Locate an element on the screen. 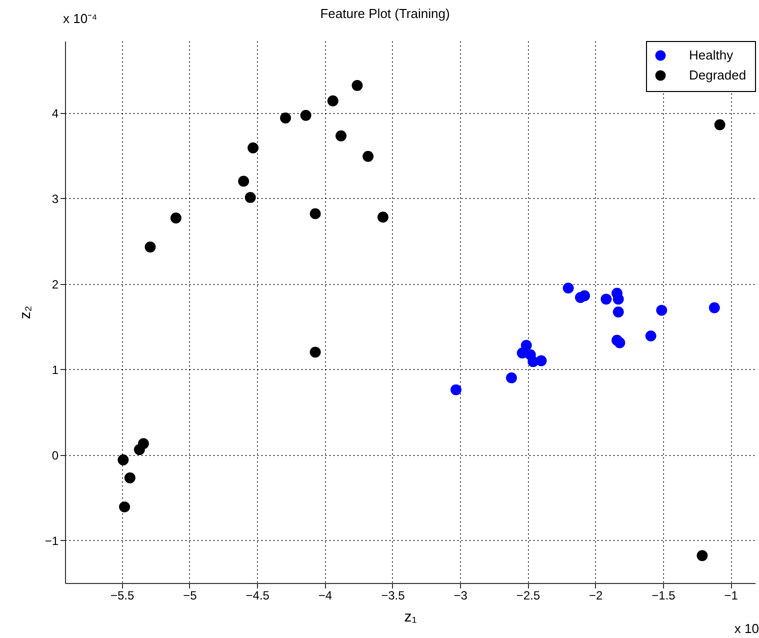 Image resolution: width=759 pixels, height=638 pixels. x-tick-label: −4 is located at coordinates (325, 595).